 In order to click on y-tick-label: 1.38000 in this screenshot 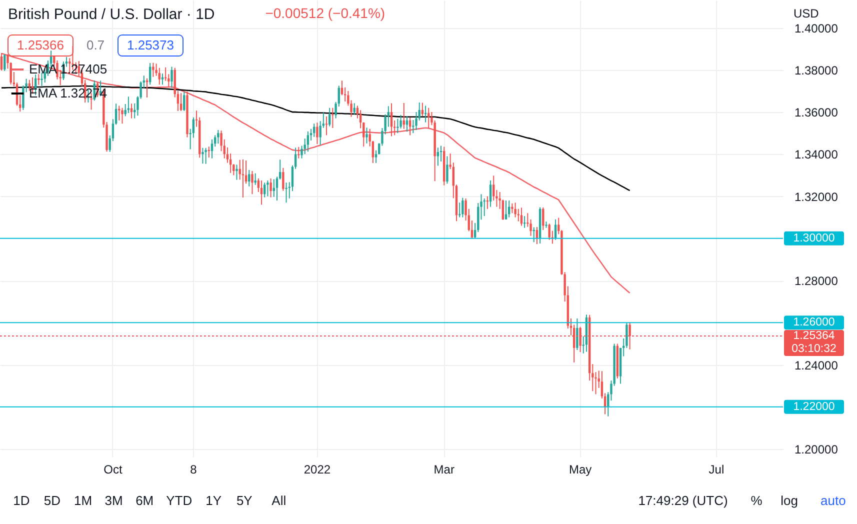, I will do `click(816, 70)`.